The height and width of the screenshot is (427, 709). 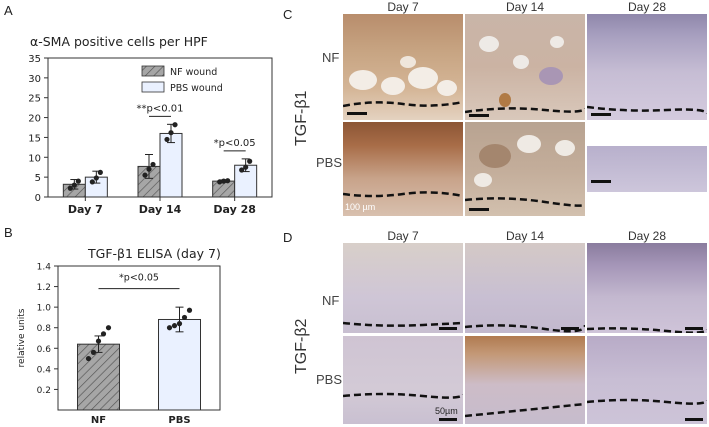 What do you see at coordinates (160, 108) in the screenshot?
I see `chart-a-annotation-0: **p<0.01` at bounding box center [160, 108].